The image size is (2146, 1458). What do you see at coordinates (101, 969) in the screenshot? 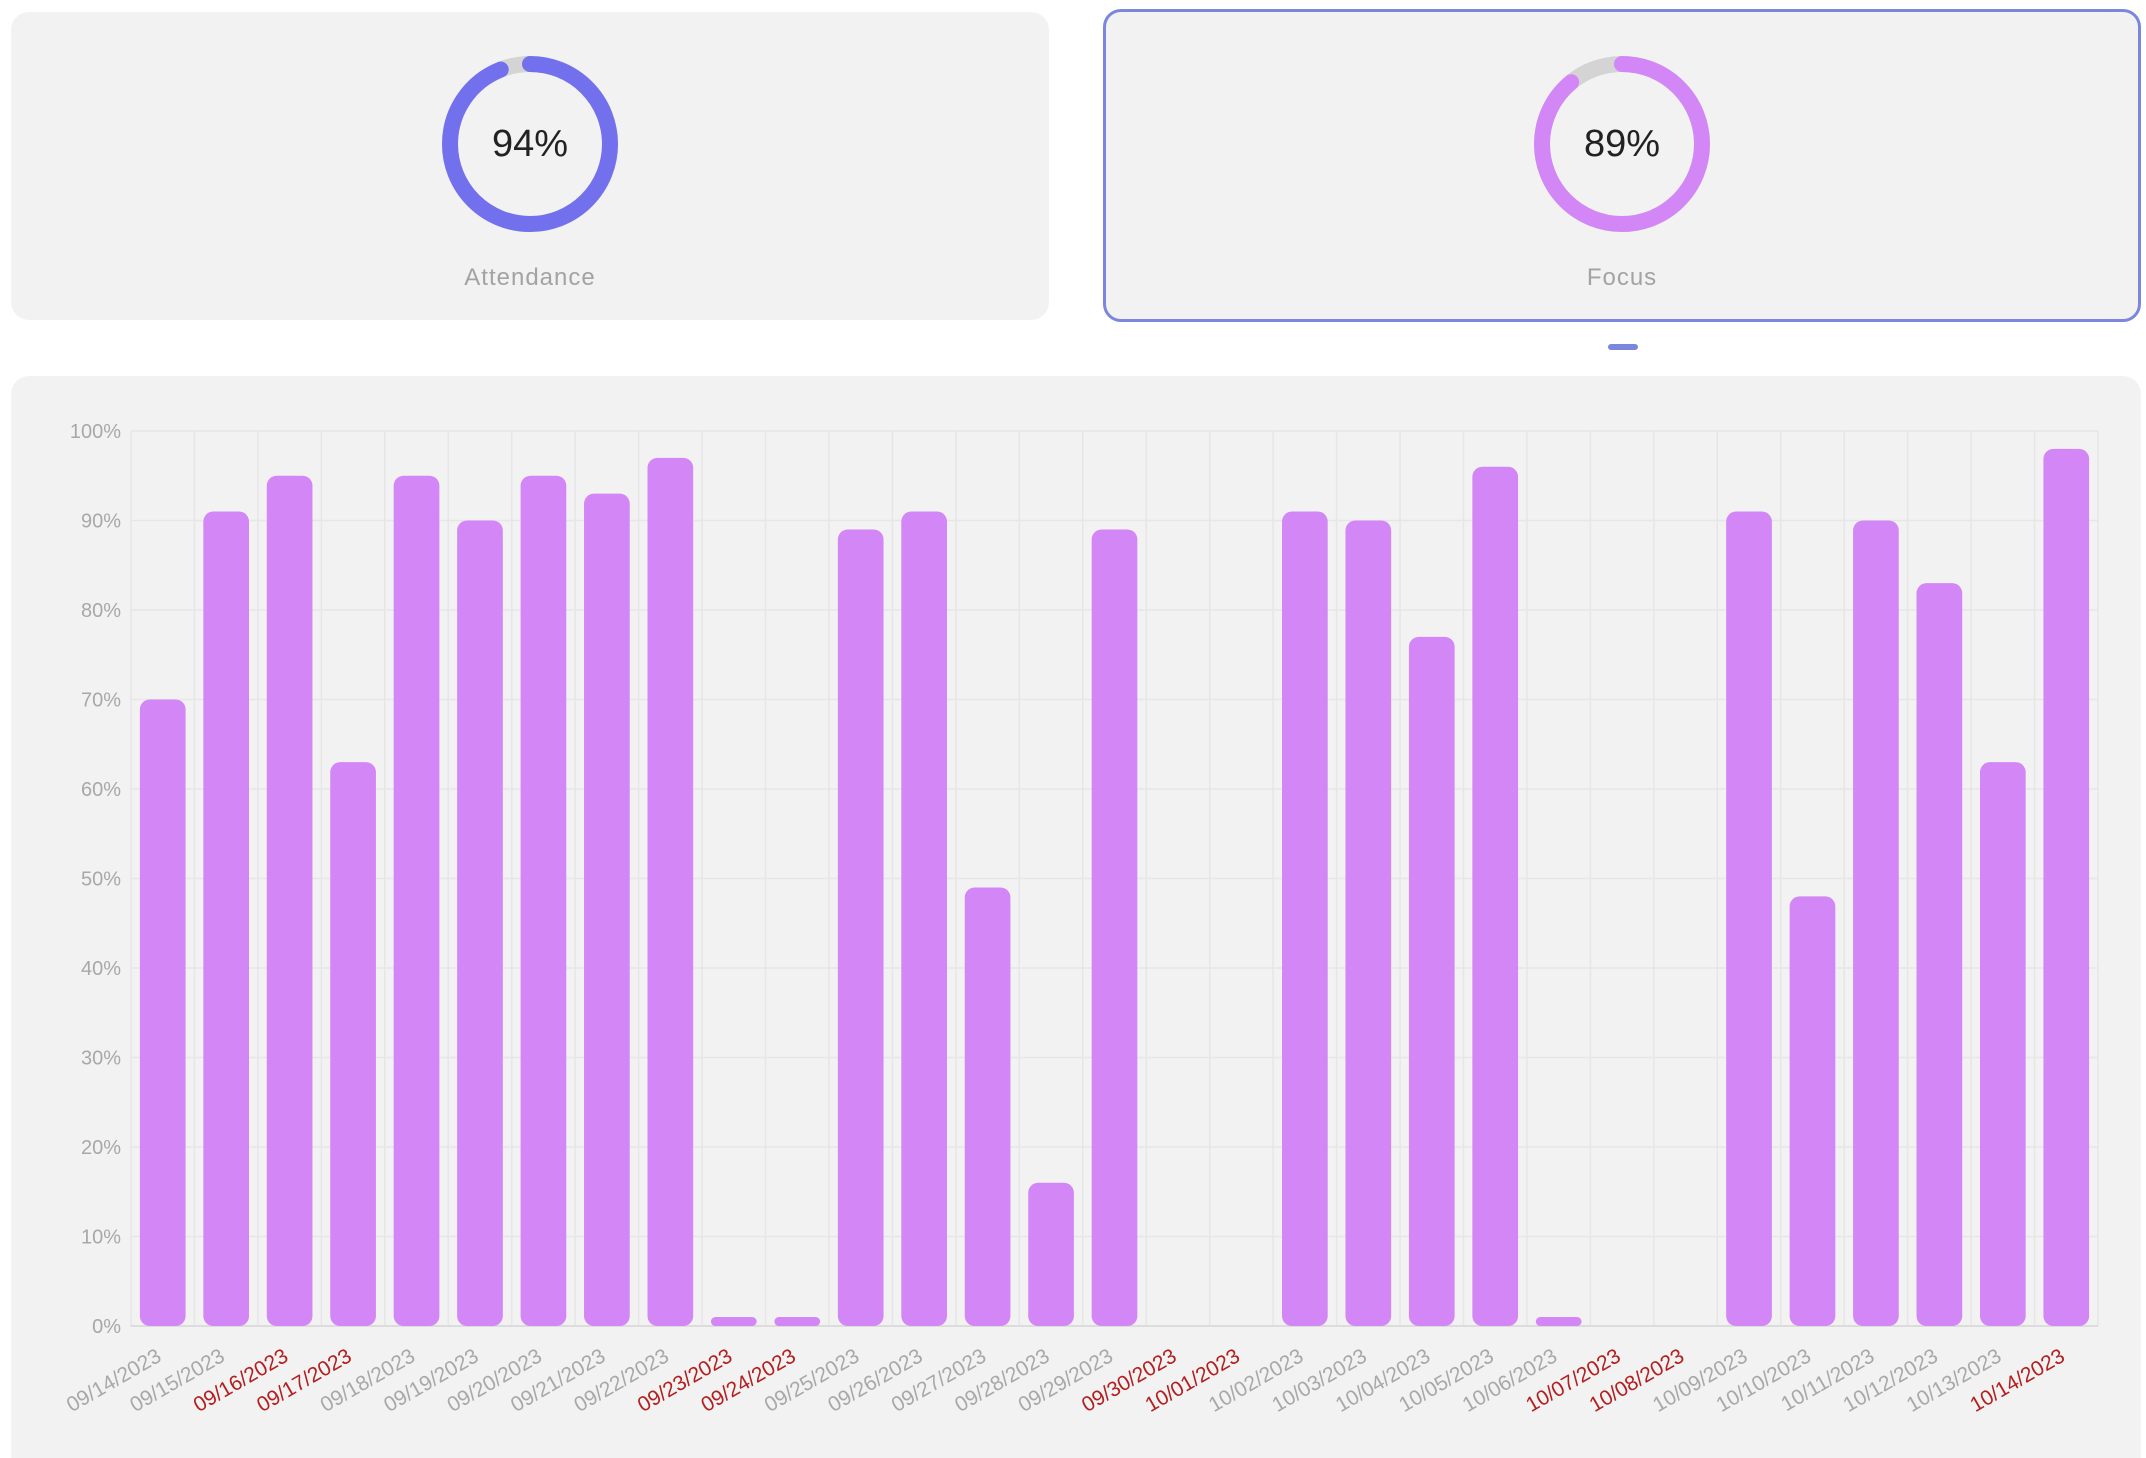
I see `y-tick-label: 40%` at bounding box center [101, 969].